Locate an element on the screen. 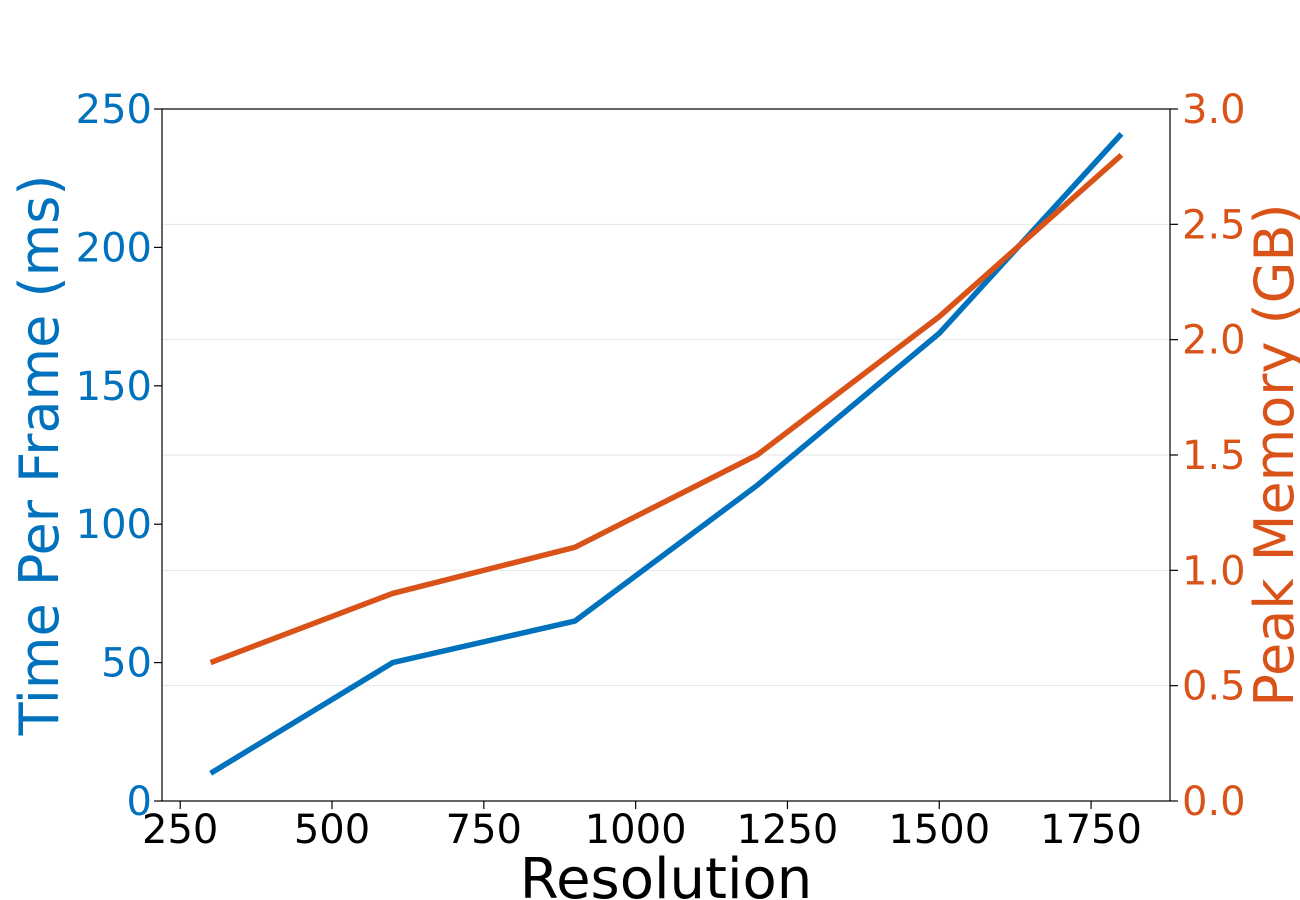  y-right-tick-label: 2.0 is located at coordinates (1214, 341).